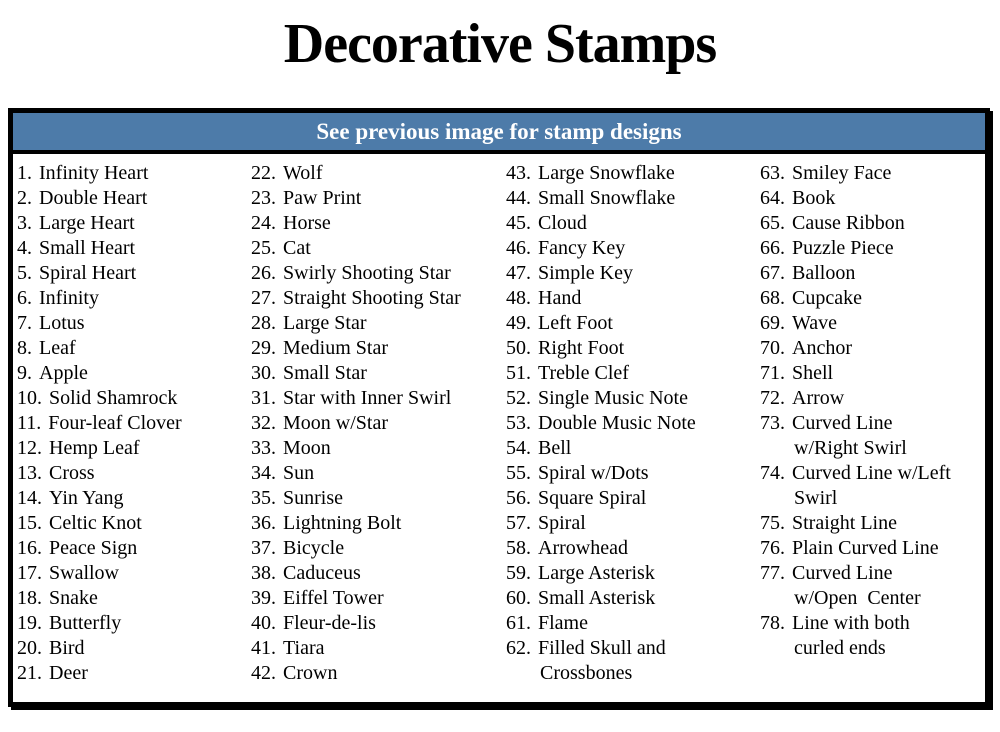  Describe the element at coordinates (378, 173) in the screenshot. I see `list-item: 22. Wolf` at that location.